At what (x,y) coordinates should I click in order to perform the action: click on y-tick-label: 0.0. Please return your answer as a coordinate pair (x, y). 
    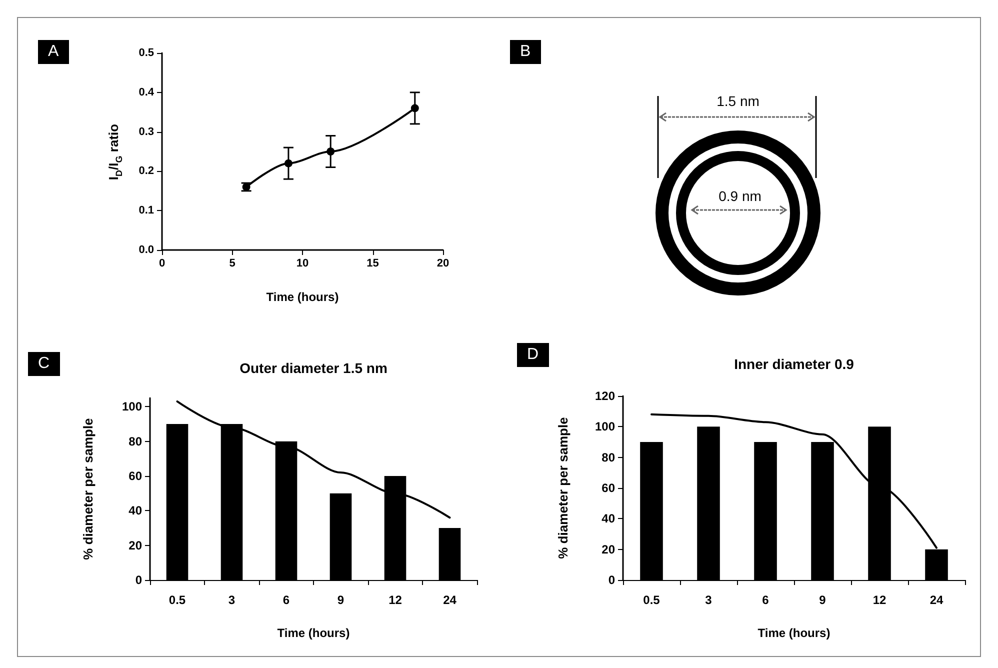
    Looking at the image, I should click on (146, 250).